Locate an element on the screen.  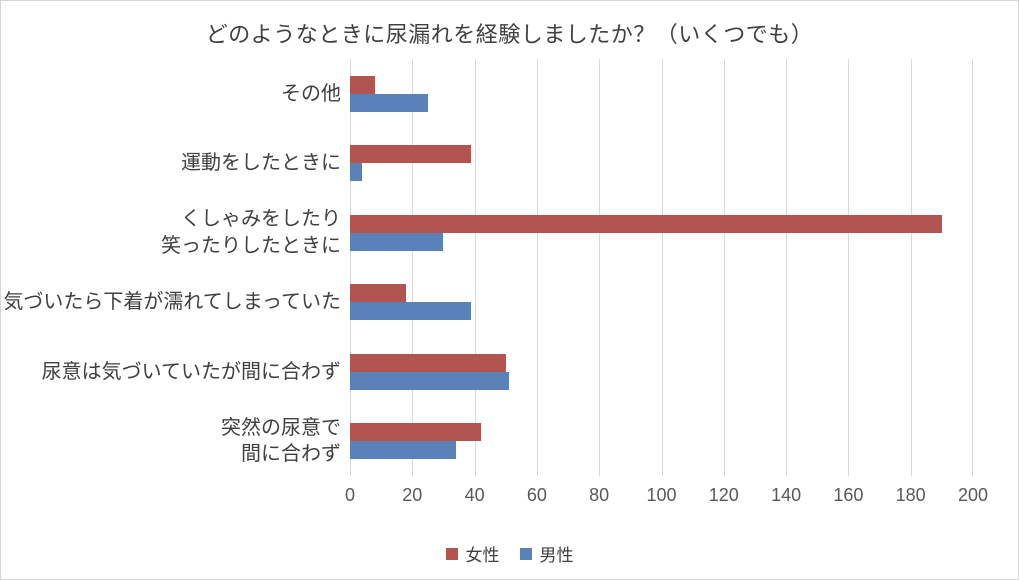
x-tick-label: 0 is located at coordinates (350, 495).